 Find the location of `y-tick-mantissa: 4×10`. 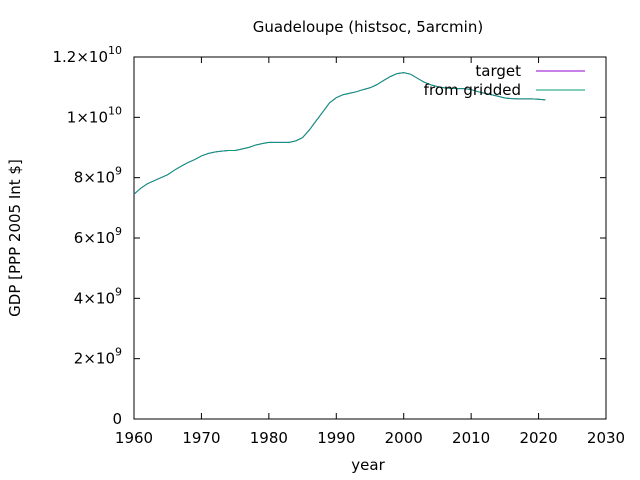

y-tick-mantissa: 4×10 is located at coordinates (94, 298).